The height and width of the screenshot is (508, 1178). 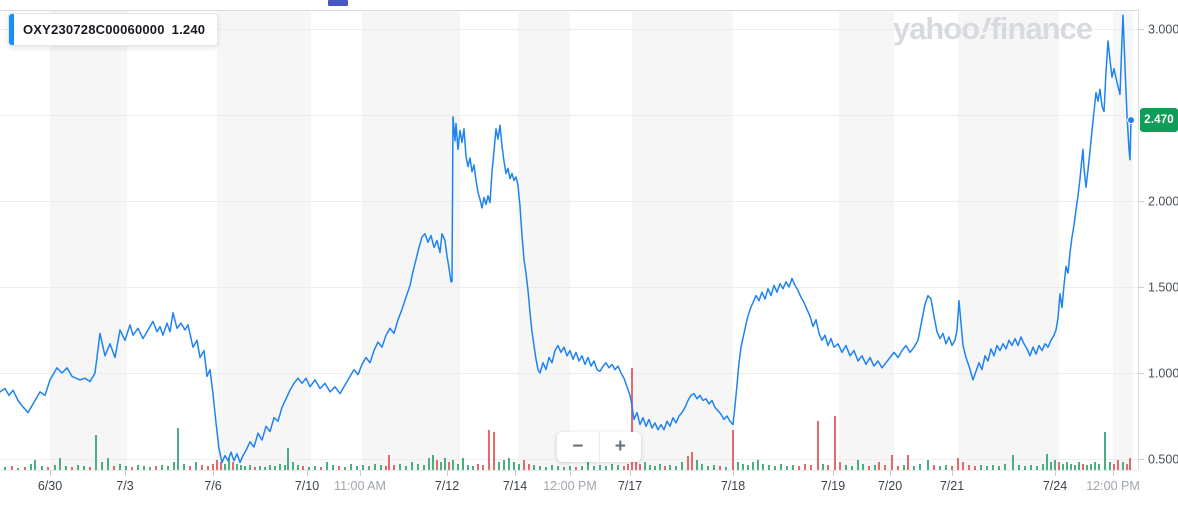 I want to click on y-axis-label: 1.000, so click(x=1163, y=374).